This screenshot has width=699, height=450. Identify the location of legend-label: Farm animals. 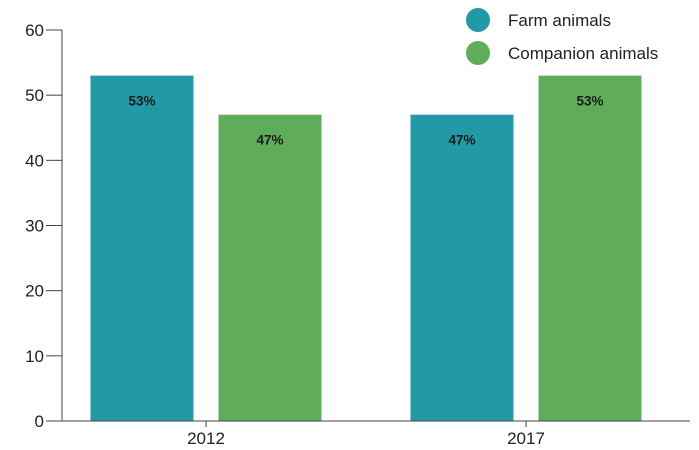
(559, 20).